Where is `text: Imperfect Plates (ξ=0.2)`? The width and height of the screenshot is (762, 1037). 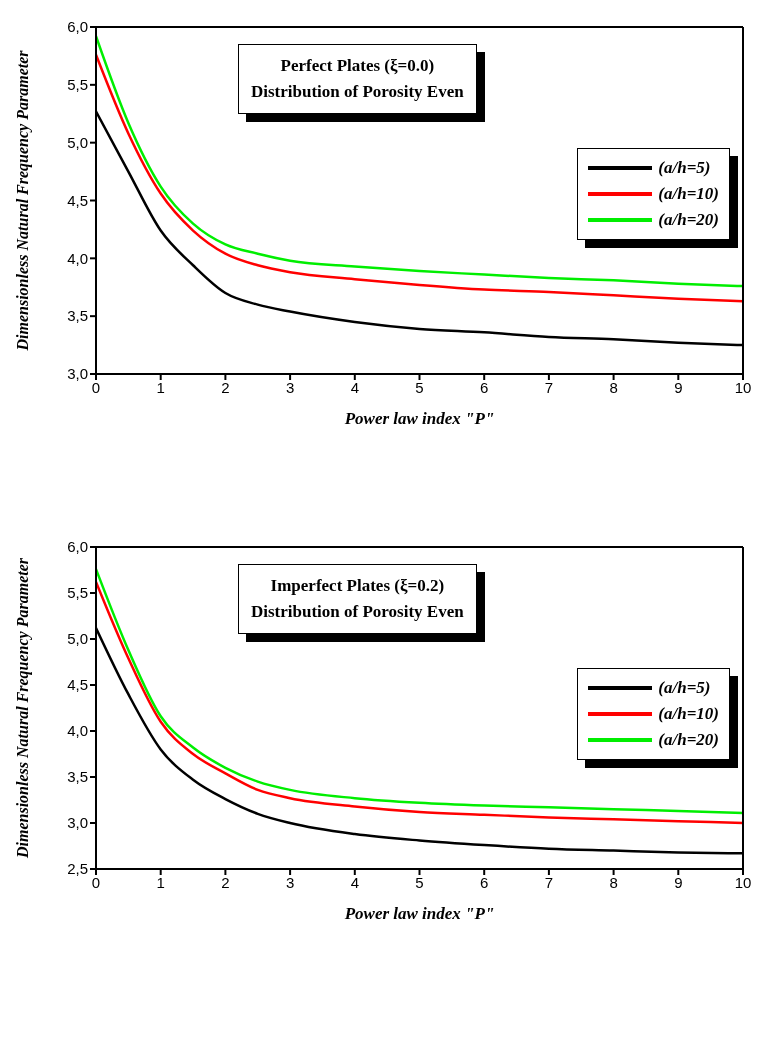 text: Imperfect Plates (ξ=0.2) is located at coordinates (357, 586).